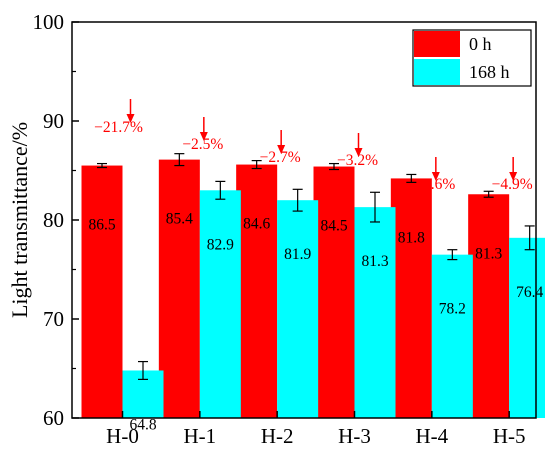 The height and width of the screenshot is (451, 545). I want to click on x-tick-label: H-3, so click(354, 436).